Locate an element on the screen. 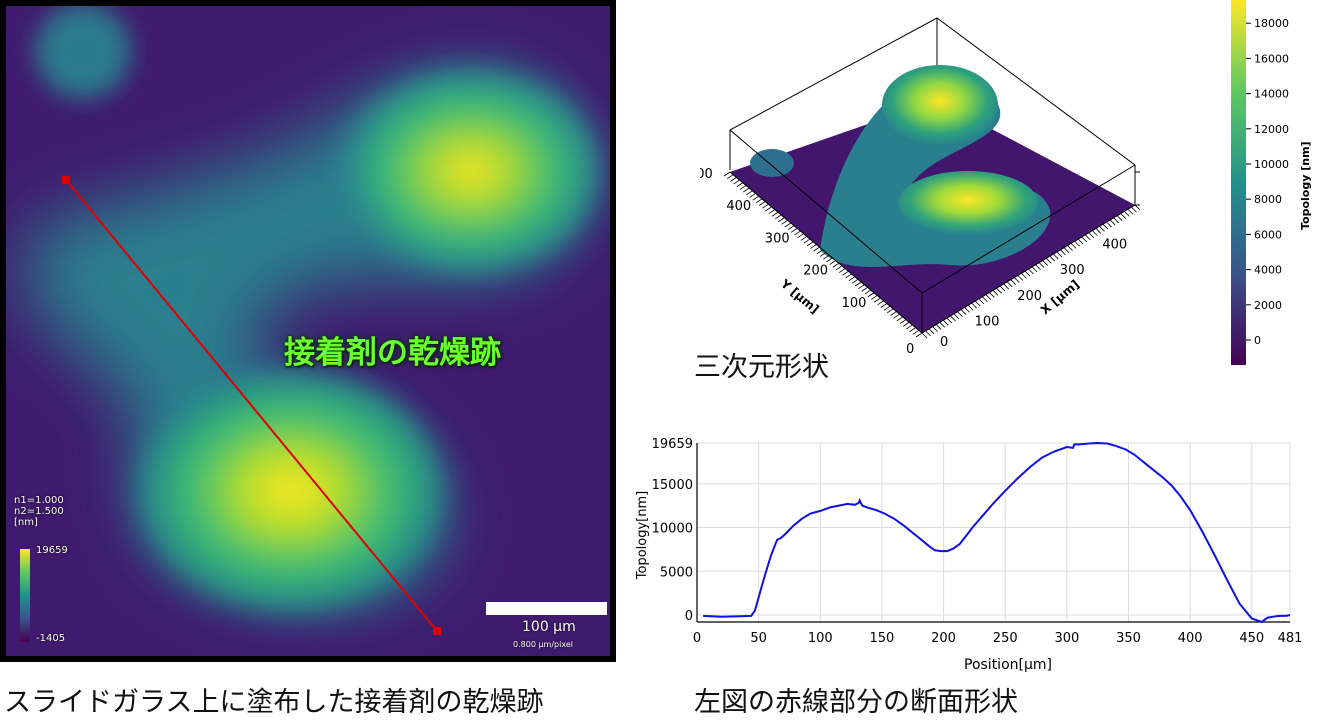  profile-x-ticks: 0 50 100 150 200 250 300 350 400 450 481 is located at coordinates (998, 638).